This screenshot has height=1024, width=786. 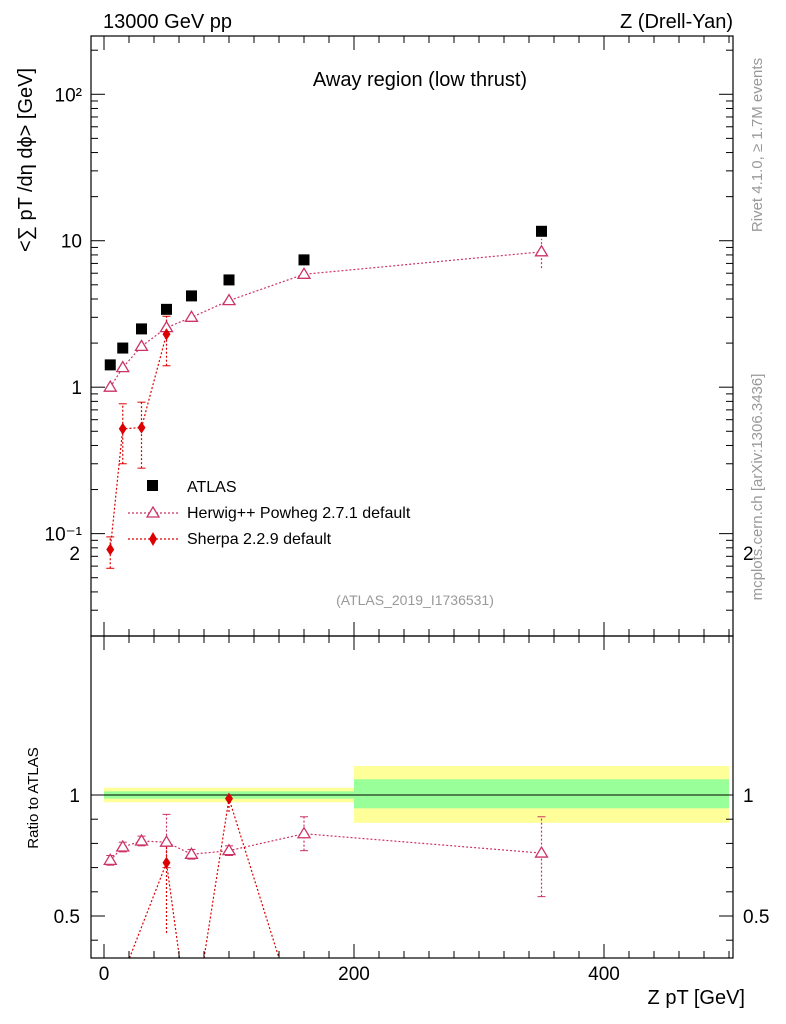 What do you see at coordinates (325, 319) in the screenshot?
I see `herwig-line` at bounding box center [325, 319].